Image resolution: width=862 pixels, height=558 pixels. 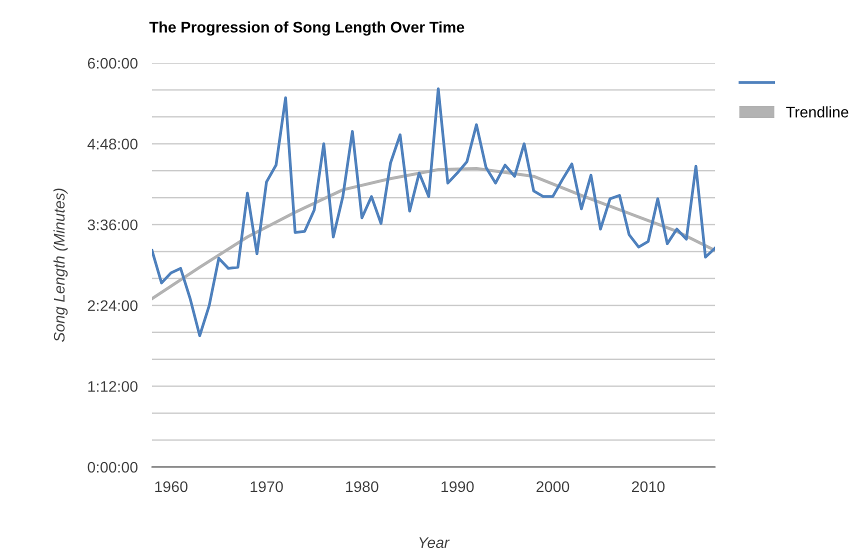 What do you see at coordinates (266, 486) in the screenshot?
I see `x-tick-label: 1970` at bounding box center [266, 486].